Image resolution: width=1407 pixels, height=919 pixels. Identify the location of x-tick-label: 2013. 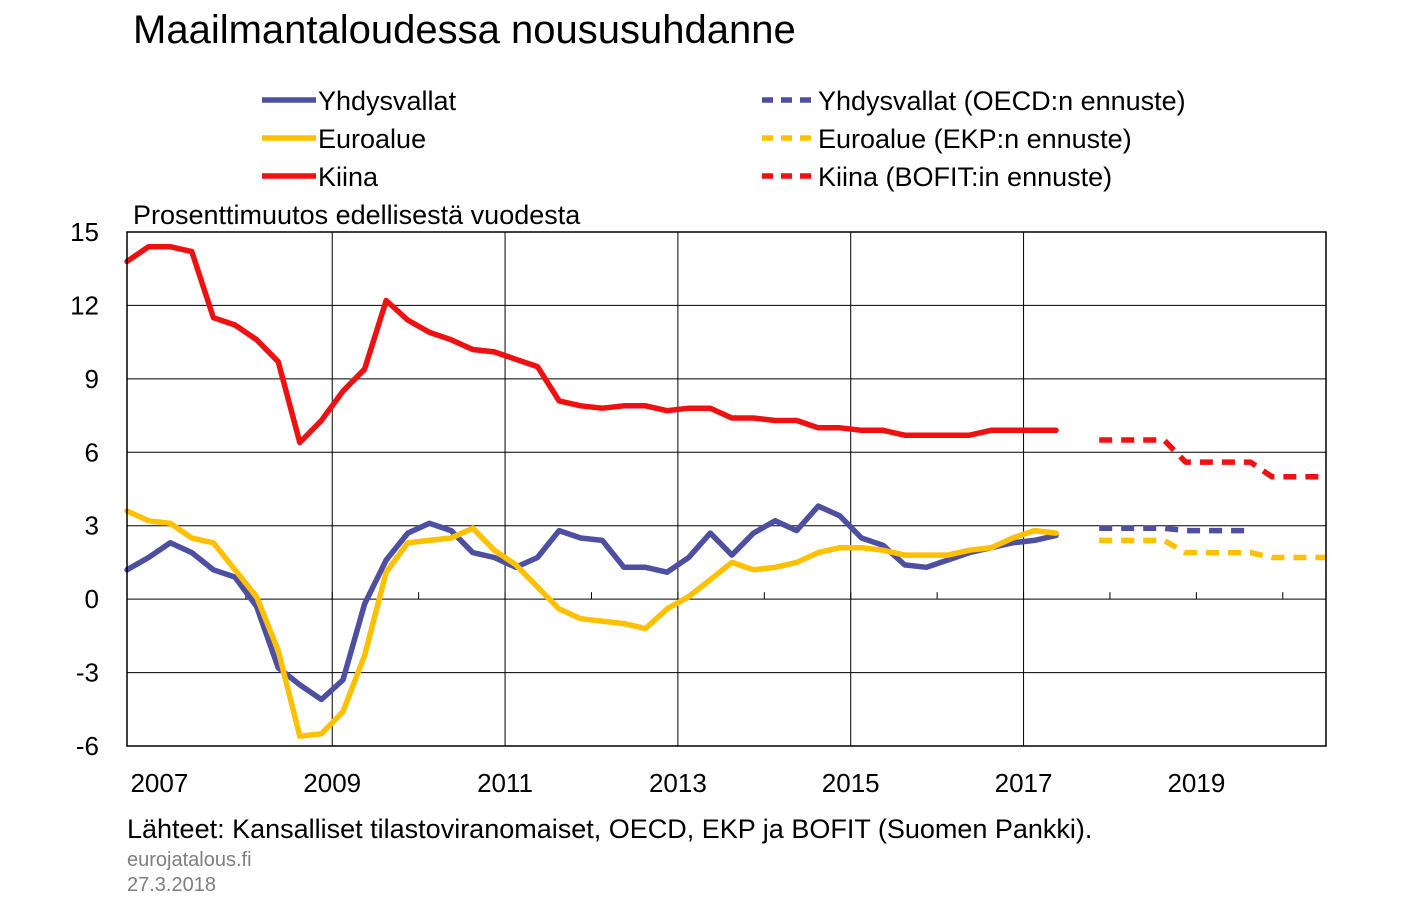
(678, 783).